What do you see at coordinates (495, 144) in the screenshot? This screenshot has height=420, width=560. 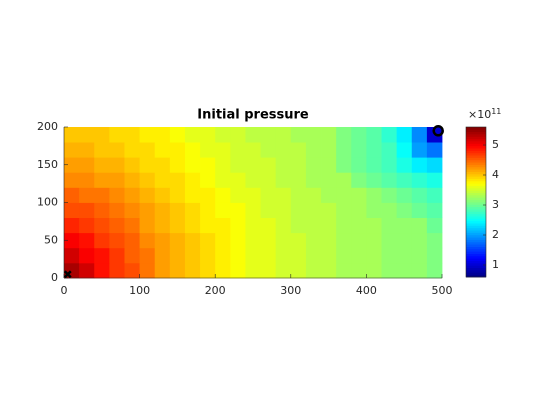 I see `colorbar-tick-label: 5` at bounding box center [495, 144].